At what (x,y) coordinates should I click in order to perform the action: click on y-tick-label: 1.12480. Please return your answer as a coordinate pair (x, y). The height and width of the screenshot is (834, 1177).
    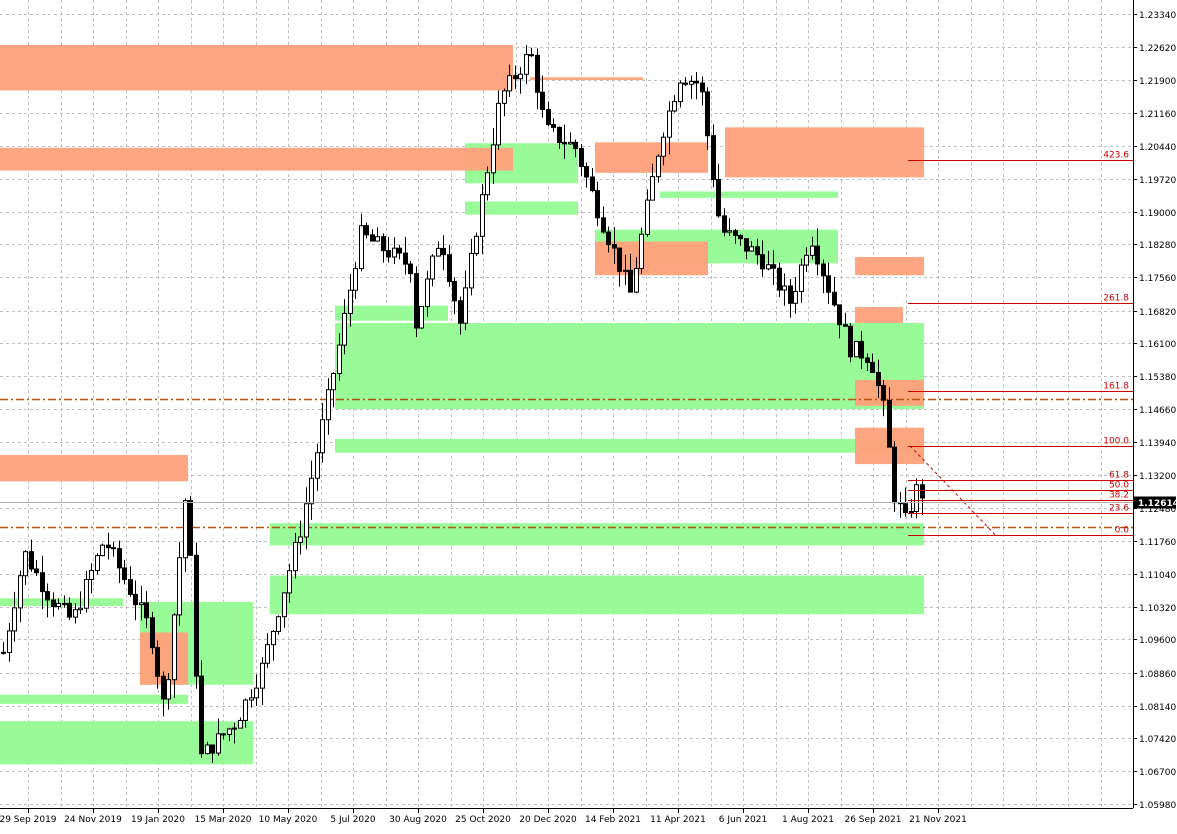
    Looking at the image, I should click on (1157, 510).